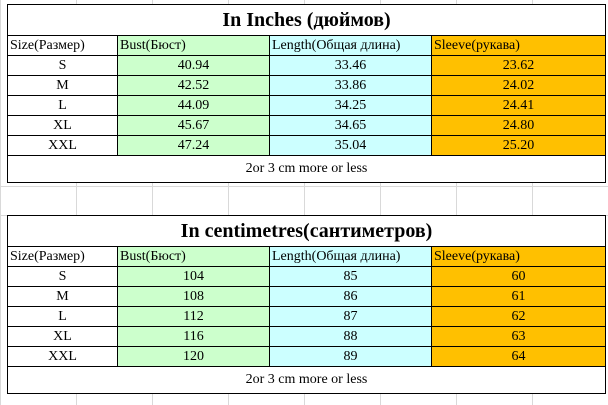 This screenshot has height=405, width=608. Describe the element at coordinates (518, 85) in the screenshot. I see `sleeve-cell: 24.02` at that location.